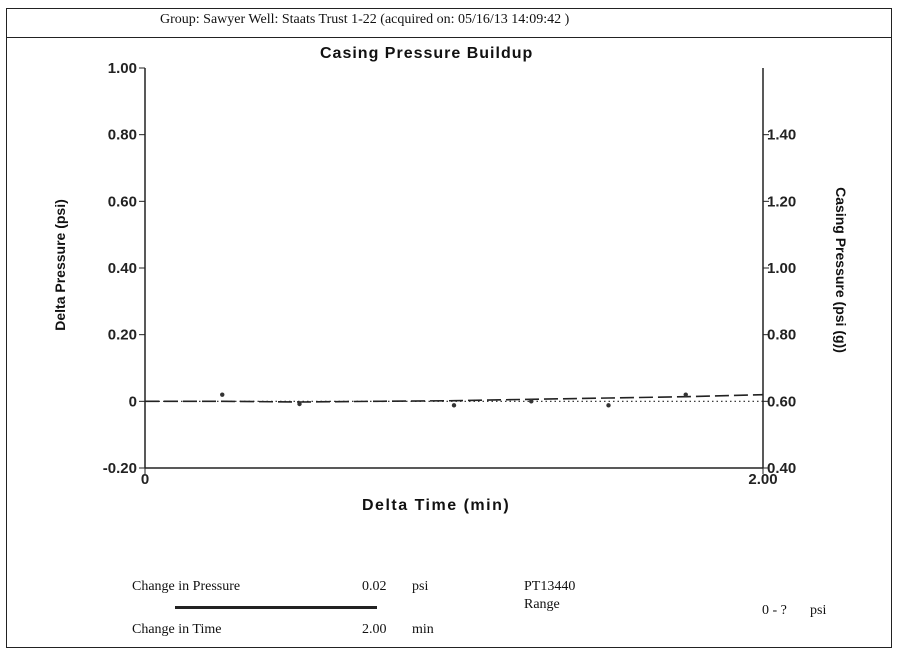  What do you see at coordinates (818, 610) in the screenshot?
I see `range-unit: psi` at bounding box center [818, 610].